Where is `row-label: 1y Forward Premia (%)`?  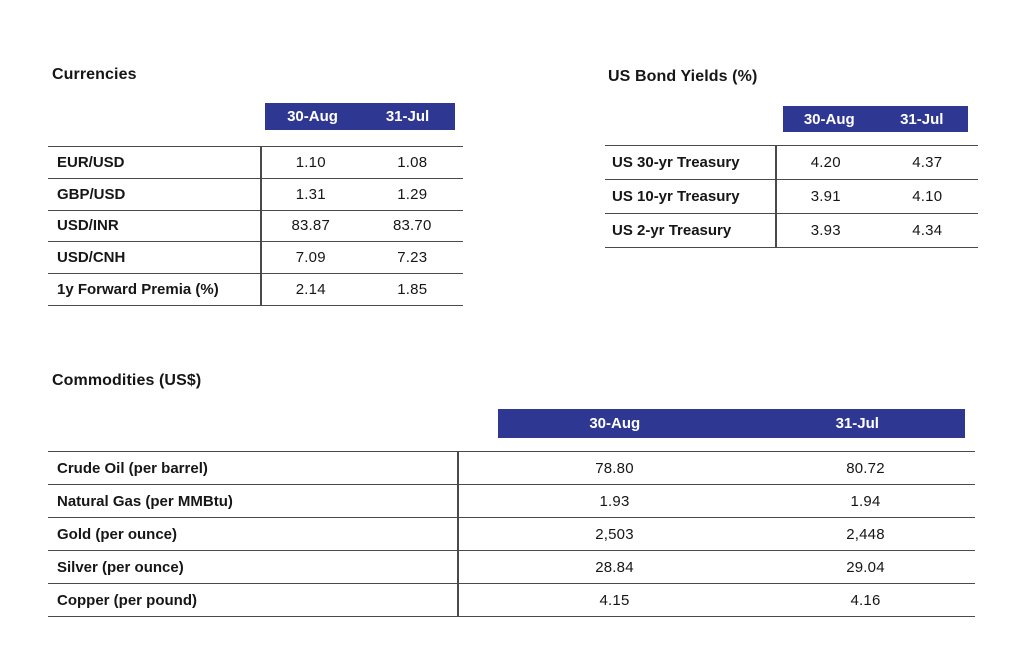
row-label: 1y Forward Premia (%) is located at coordinates (138, 290).